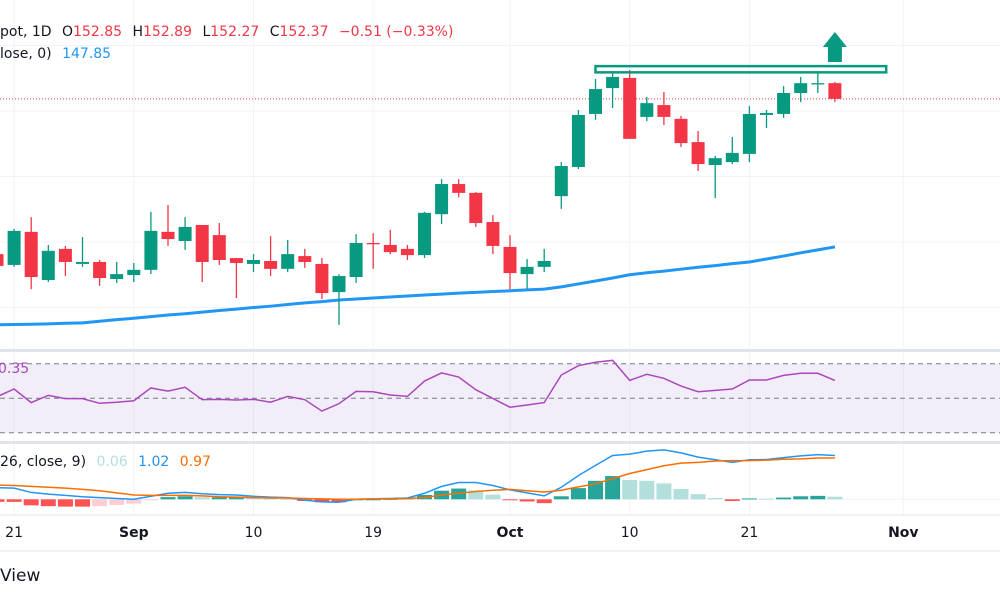 This screenshot has height=600, width=1000. Describe the element at coordinates (58, 54) in the screenshot. I see `ma-legend: lose, 0) 147.85` at that location.